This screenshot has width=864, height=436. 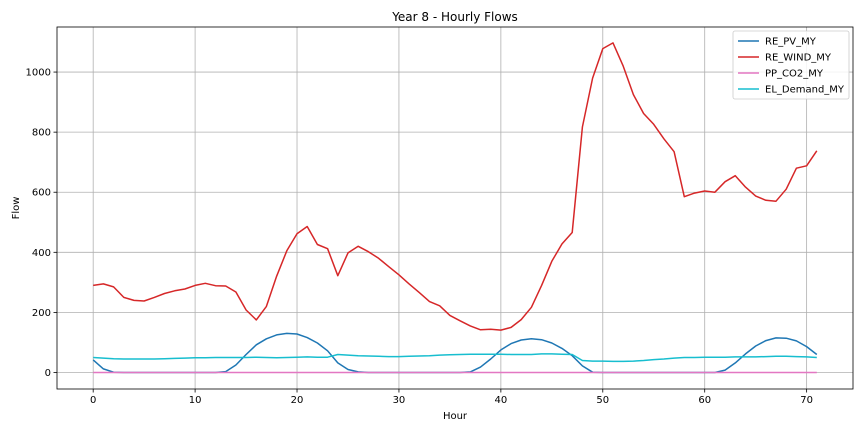 What do you see at coordinates (704, 400) in the screenshot?
I see `x-tick-label-6: 60` at bounding box center [704, 400].